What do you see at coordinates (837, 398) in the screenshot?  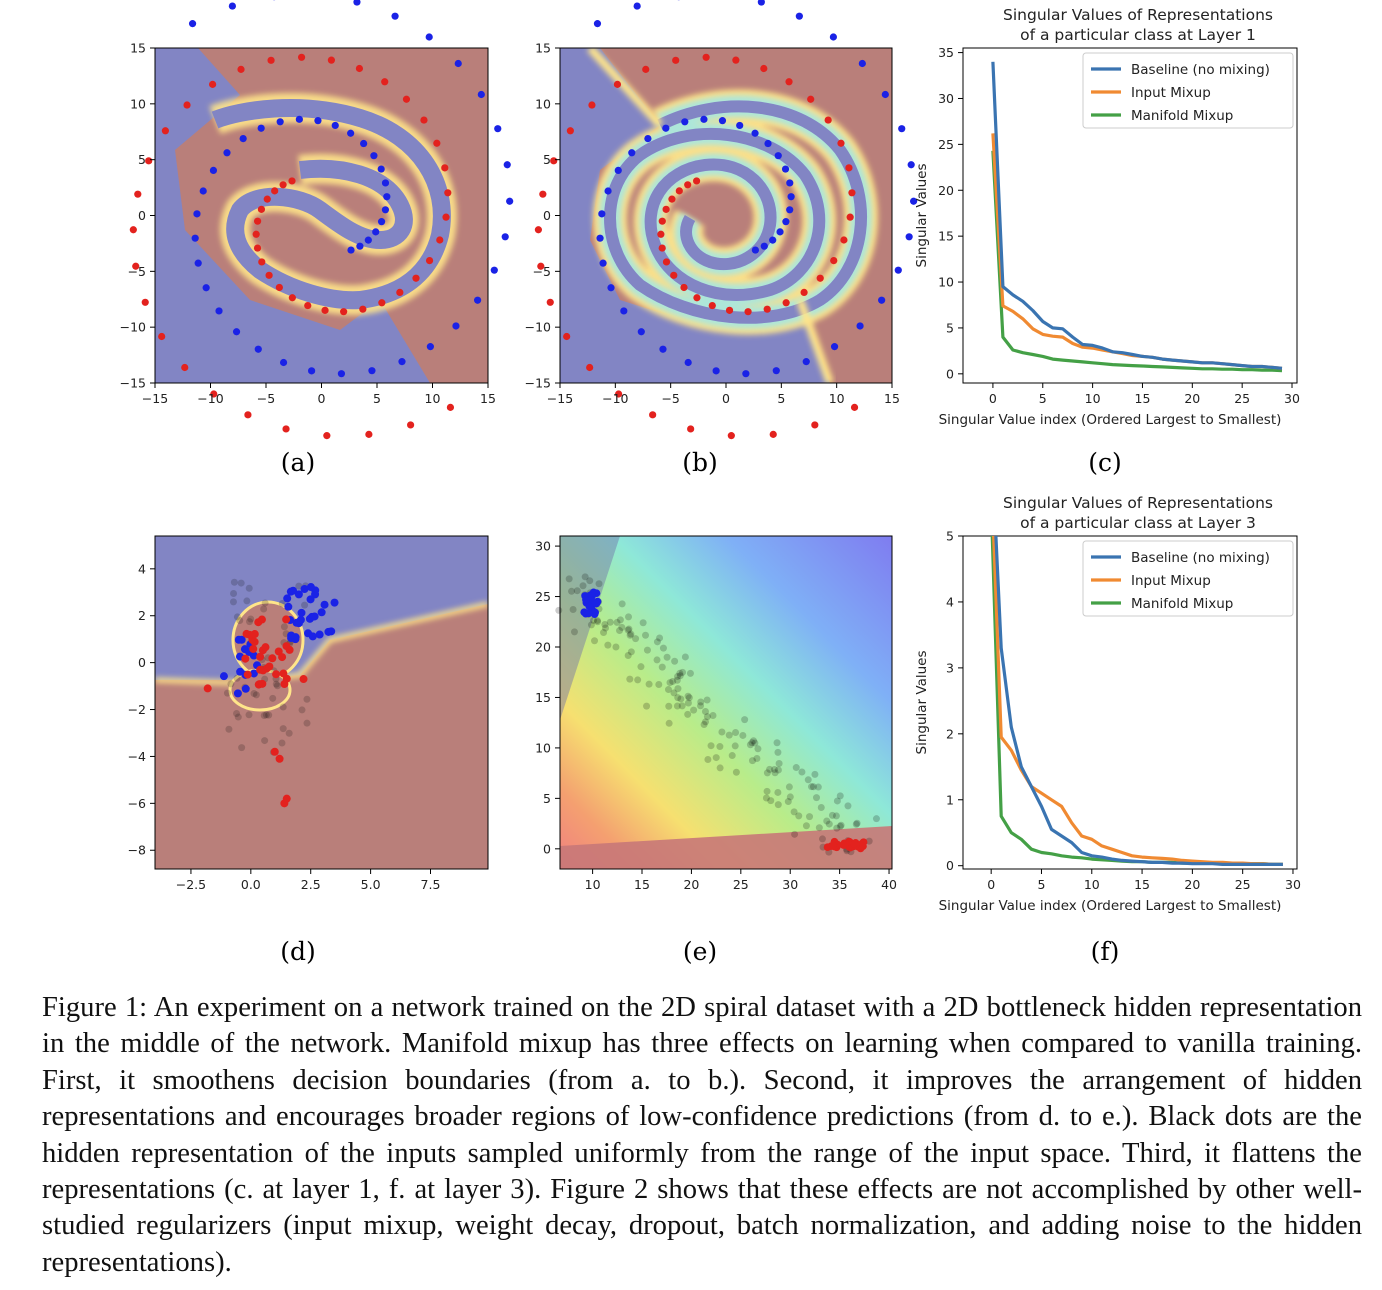 I see `panel-b-xtick-label: 10` at bounding box center [837, 398].